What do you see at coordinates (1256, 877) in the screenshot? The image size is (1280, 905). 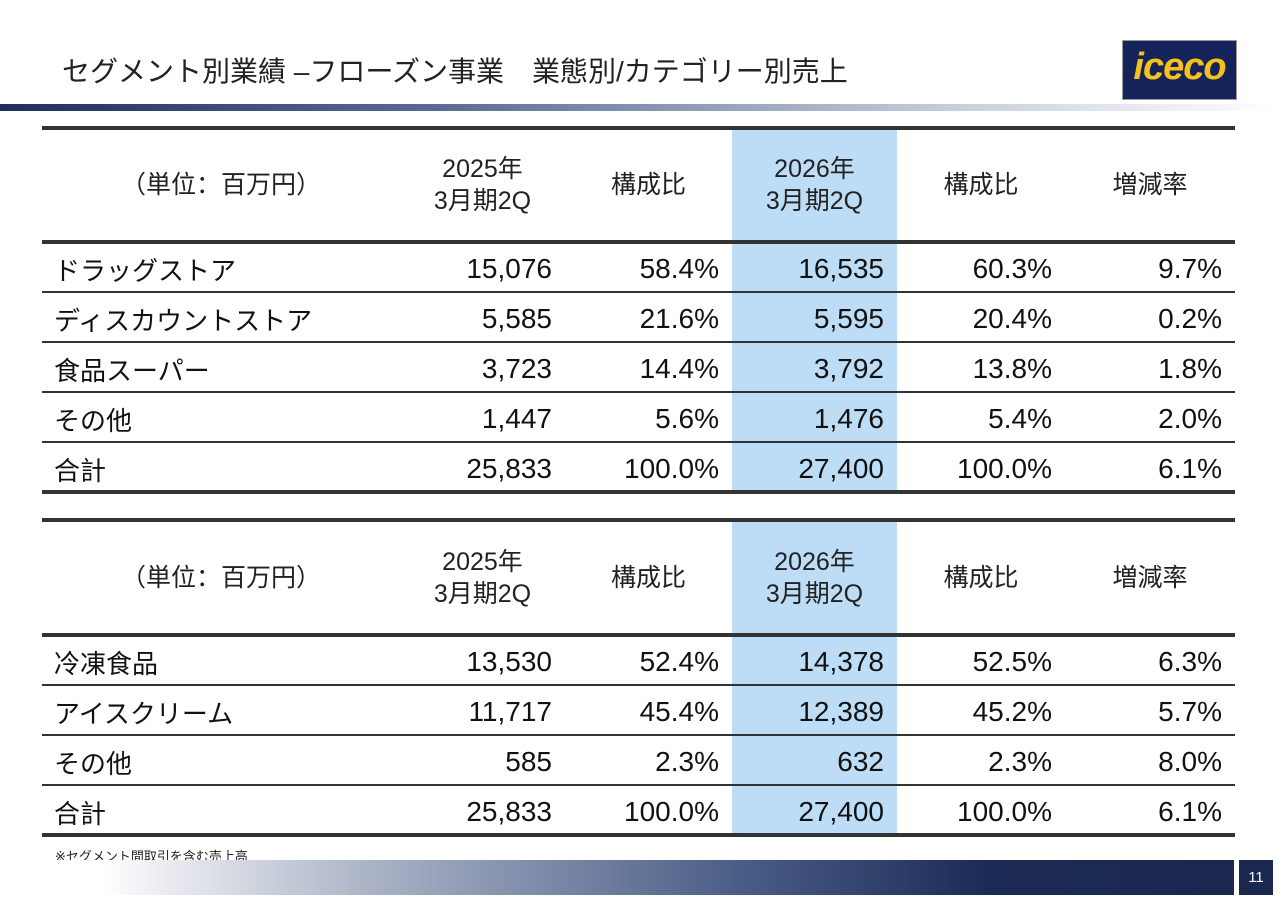 I see `page-number: 11` at bounding box center [1256, 877].